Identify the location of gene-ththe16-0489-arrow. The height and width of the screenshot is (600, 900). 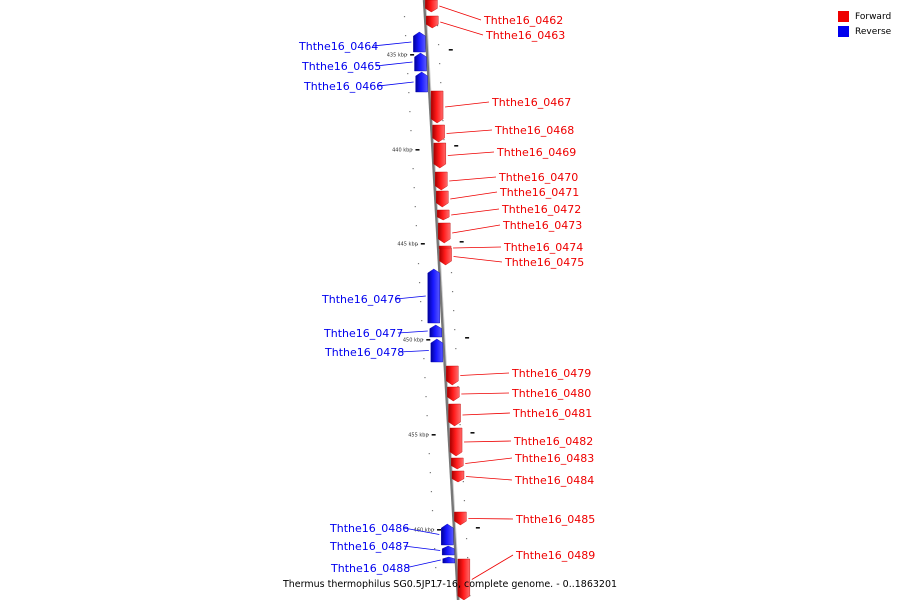
(464, 579).